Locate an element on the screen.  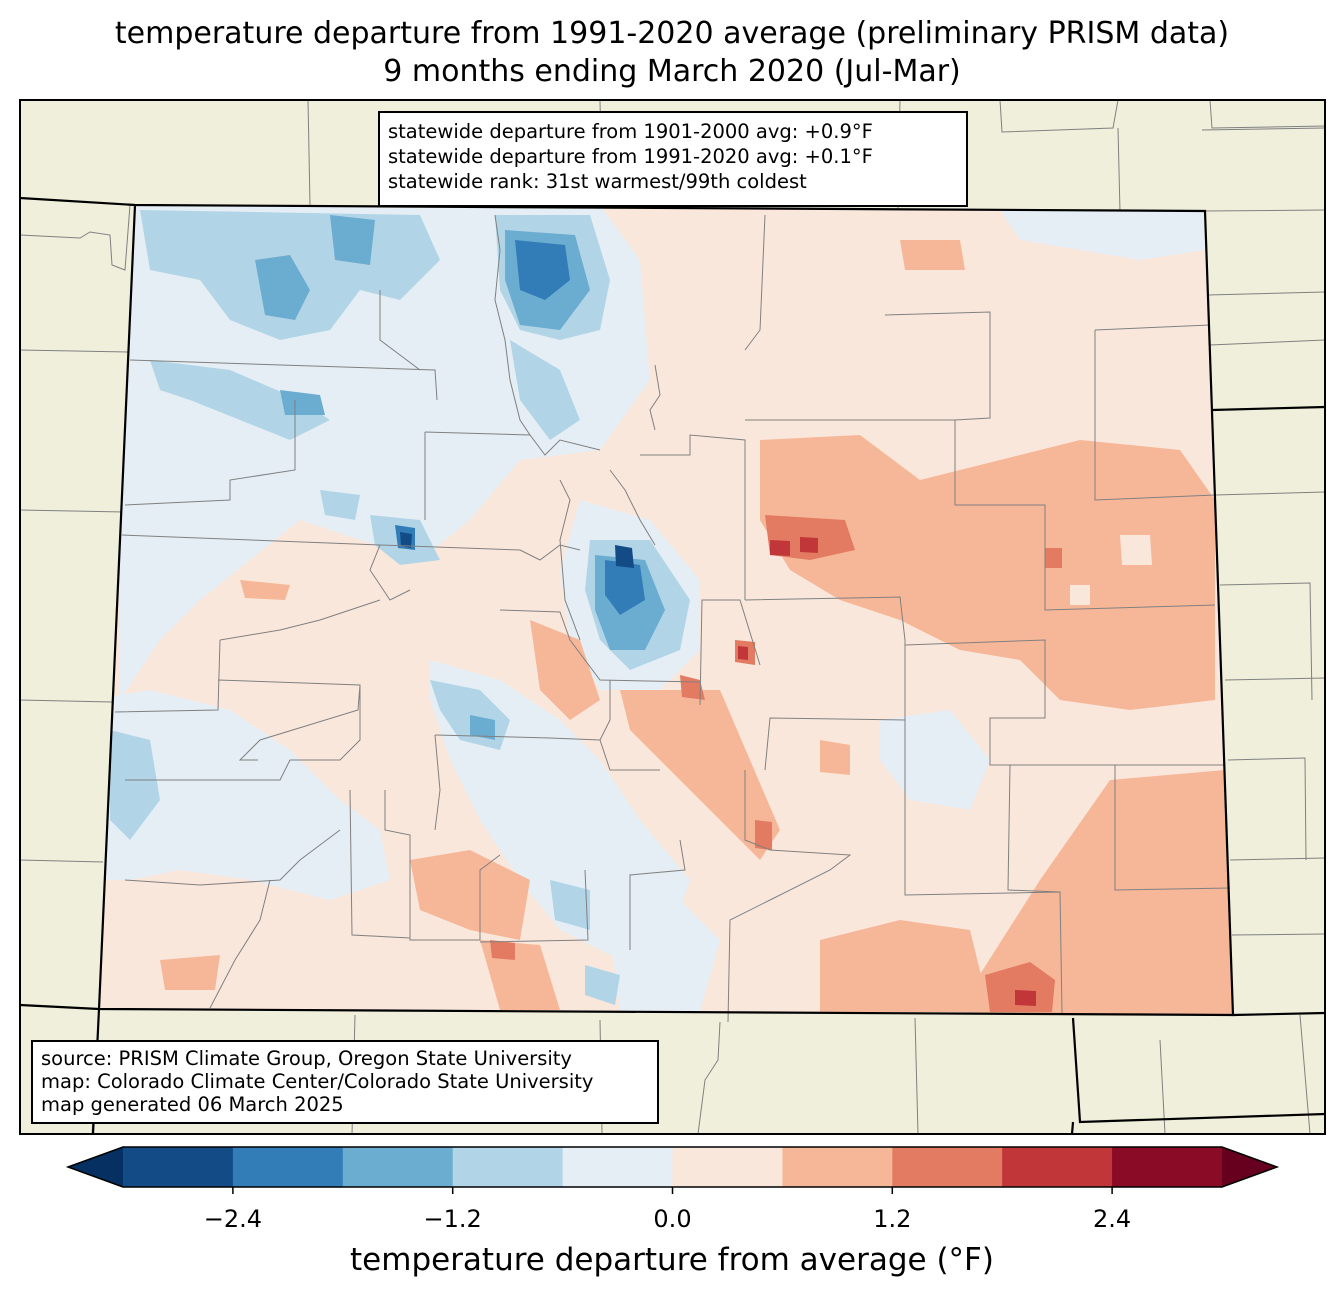
colorbar is located at coordinates (672, 1170).